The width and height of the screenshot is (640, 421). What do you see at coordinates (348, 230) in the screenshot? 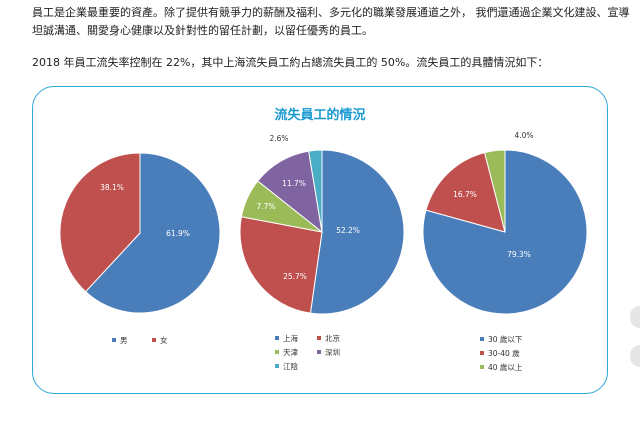
I see `pie-2-value-label-1: 52.2%` at bounding box center [348, 230].